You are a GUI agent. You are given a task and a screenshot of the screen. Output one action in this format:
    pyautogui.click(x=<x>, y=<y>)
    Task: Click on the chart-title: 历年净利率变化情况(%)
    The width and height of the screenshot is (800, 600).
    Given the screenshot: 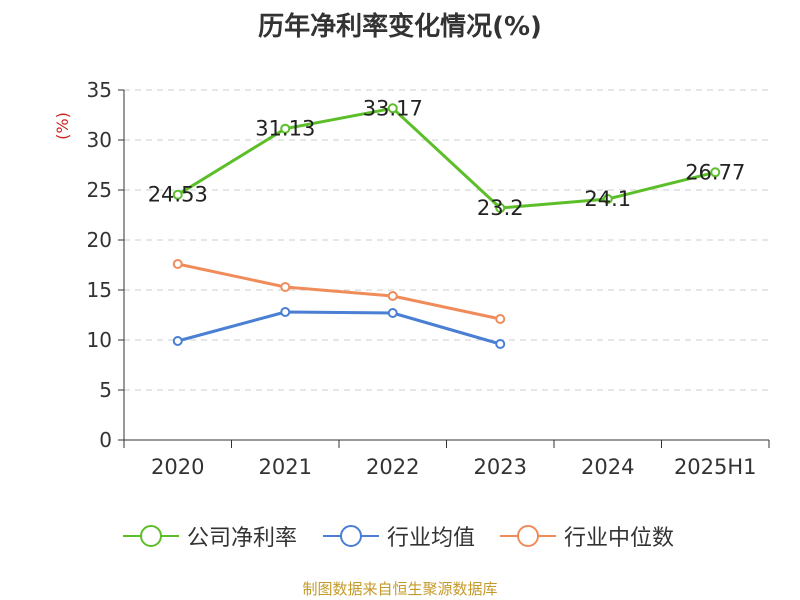 What is the action you would take?
    pyautogui.click(x=400, y=27)
    